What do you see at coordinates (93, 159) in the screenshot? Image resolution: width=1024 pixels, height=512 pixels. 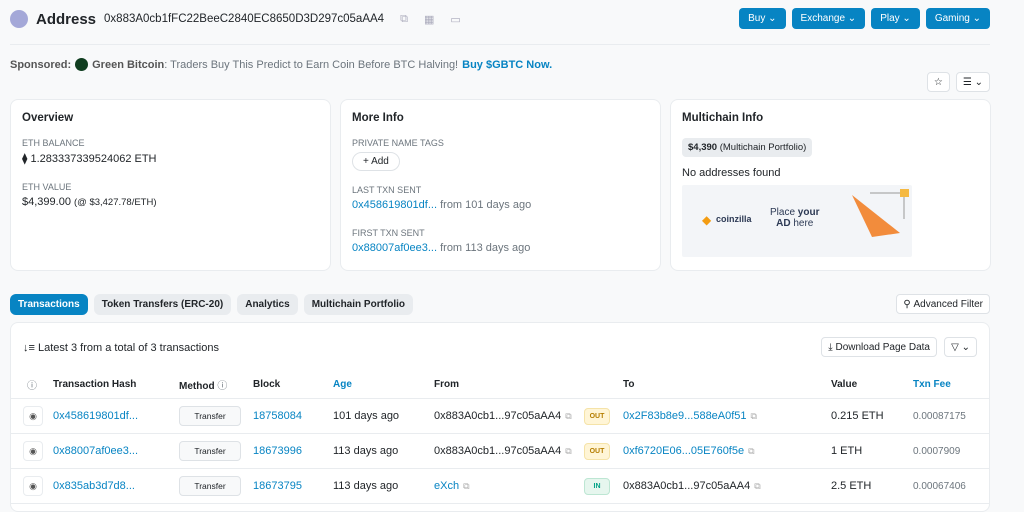 I see `eth-balance: 1.283337339524062 ETH` at bounding box center [93, 159].